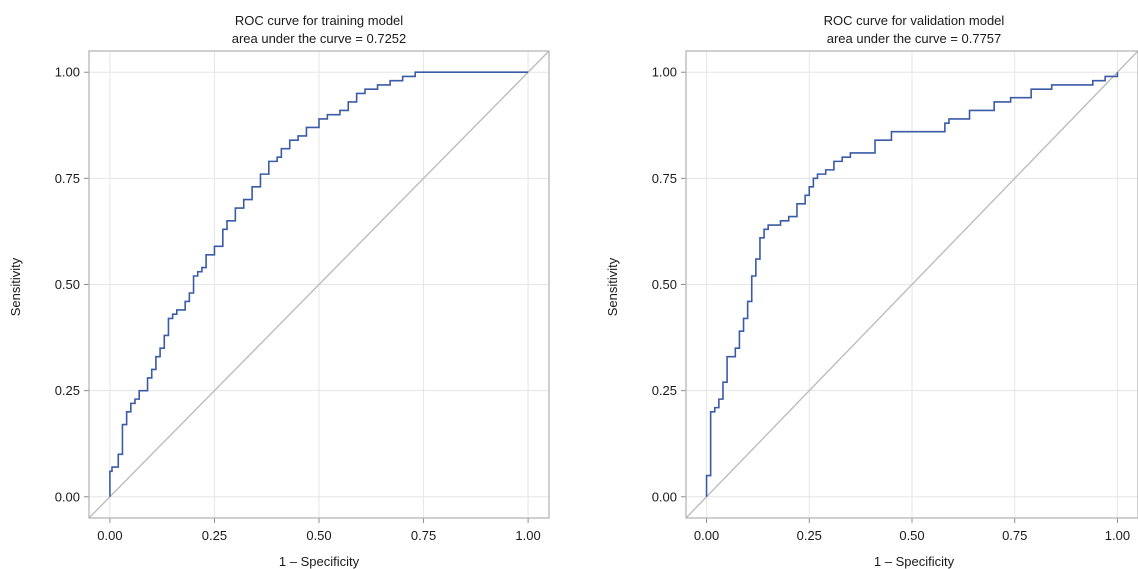  What do you see at coordinates (319, 20) in the screenshot?
I see `chart-title-line1: ROC curve for training model` at bounding box center [319, 20].